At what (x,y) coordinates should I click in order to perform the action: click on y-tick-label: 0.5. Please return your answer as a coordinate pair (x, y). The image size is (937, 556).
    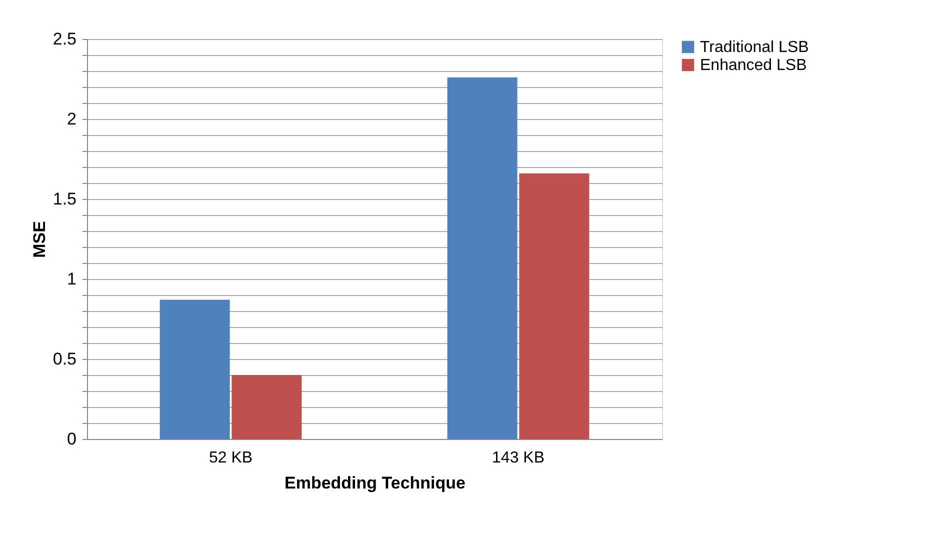
    Looking at the image, I should click on (64, 359).